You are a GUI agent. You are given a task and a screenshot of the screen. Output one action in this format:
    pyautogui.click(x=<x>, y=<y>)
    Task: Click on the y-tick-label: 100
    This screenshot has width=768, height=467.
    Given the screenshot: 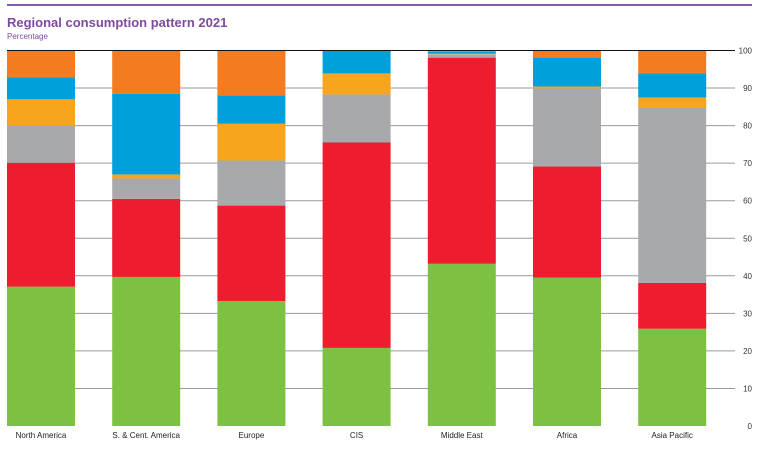 What is the action you would take?
    pyautogui.click(x=746, y=51)
    